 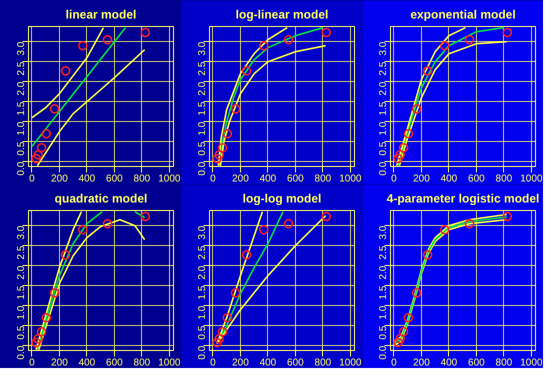 What do you see at coordinates (282, 15) in the screenshot?
I see `chart-title: log-linear model` at bounding box center [282, 15].